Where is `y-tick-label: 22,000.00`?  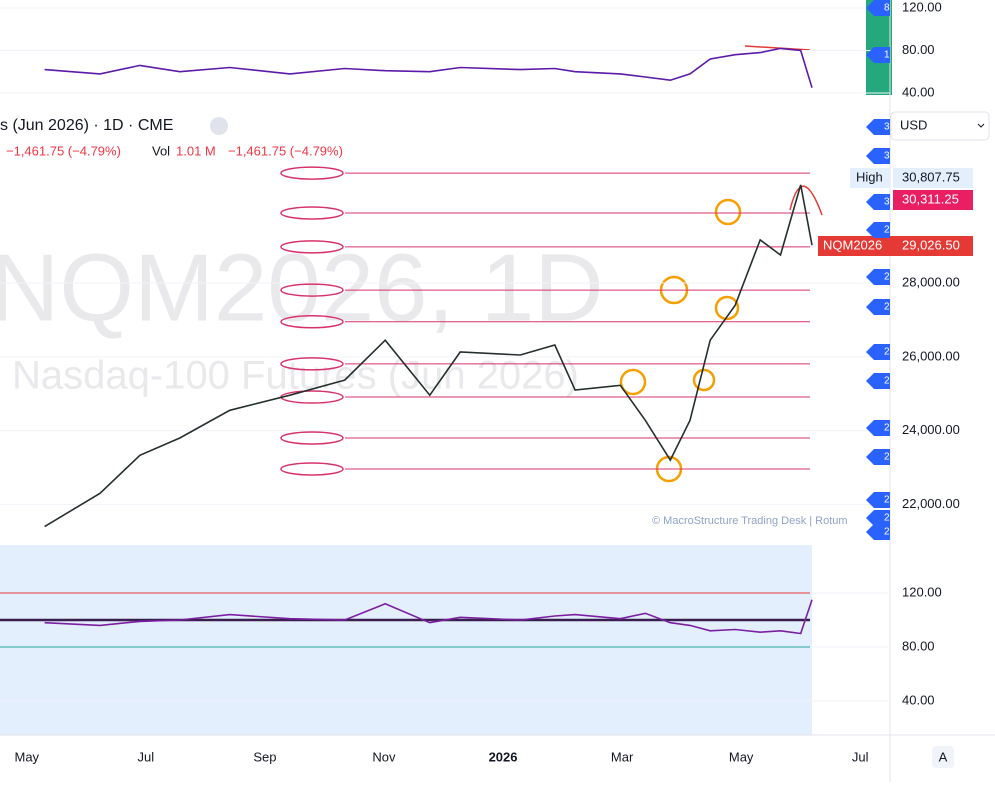
y-tick-label: 22,000.00 is located at coordinates (931, 503).